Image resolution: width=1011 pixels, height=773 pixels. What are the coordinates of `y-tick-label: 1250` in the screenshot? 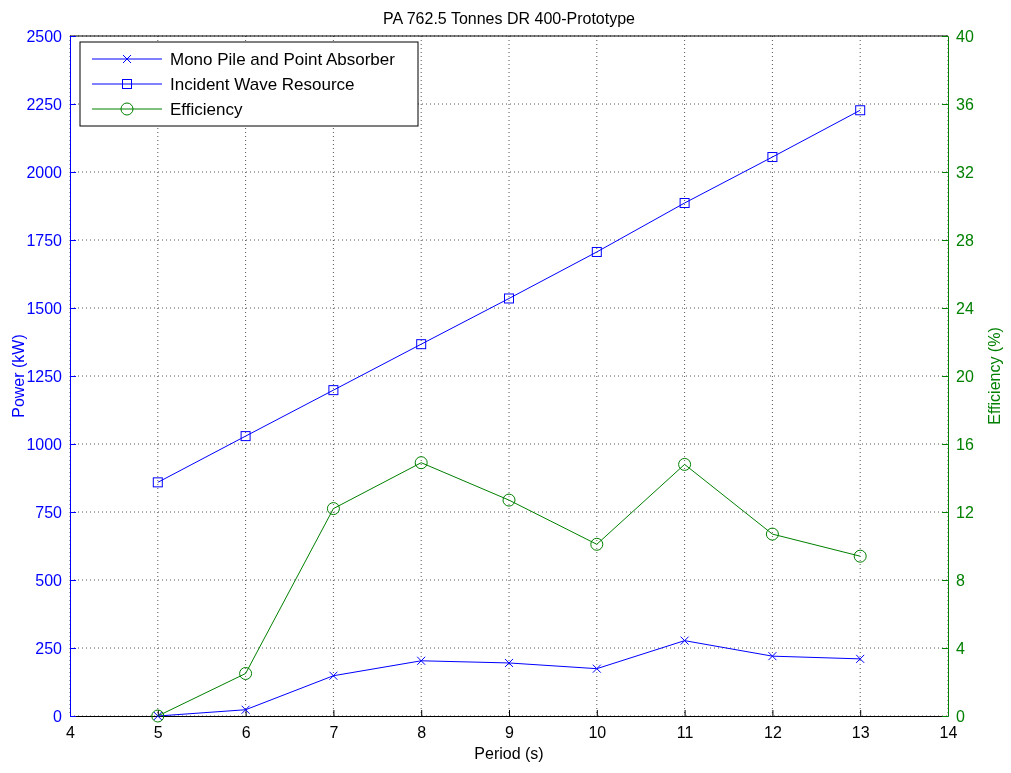 It's located at (44, 376).